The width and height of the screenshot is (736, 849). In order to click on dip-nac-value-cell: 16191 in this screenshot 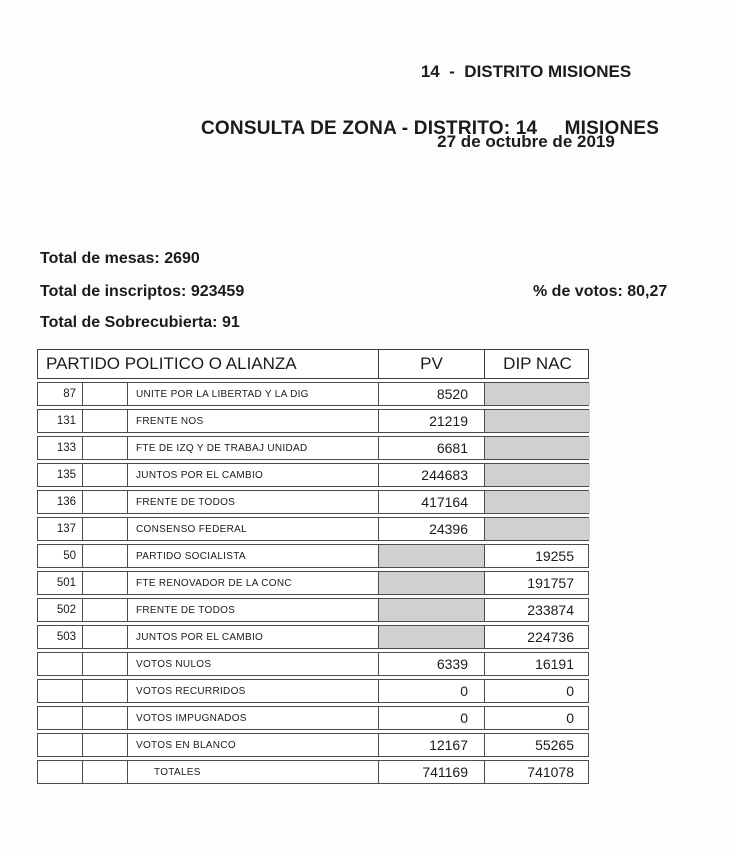, I will do `click(537, 664)`.